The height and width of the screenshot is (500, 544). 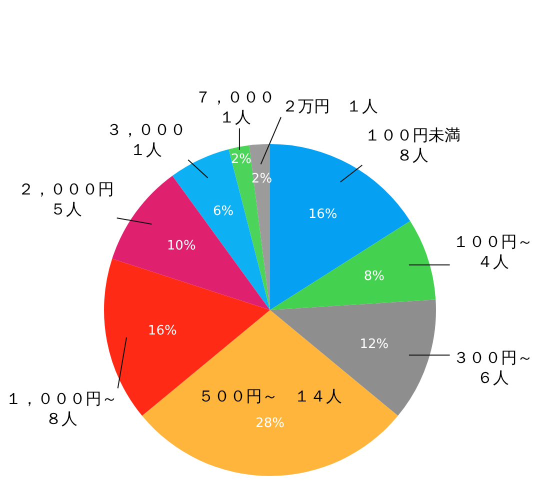 I want to click on data-label: 8%, so click(x=374, y=276).